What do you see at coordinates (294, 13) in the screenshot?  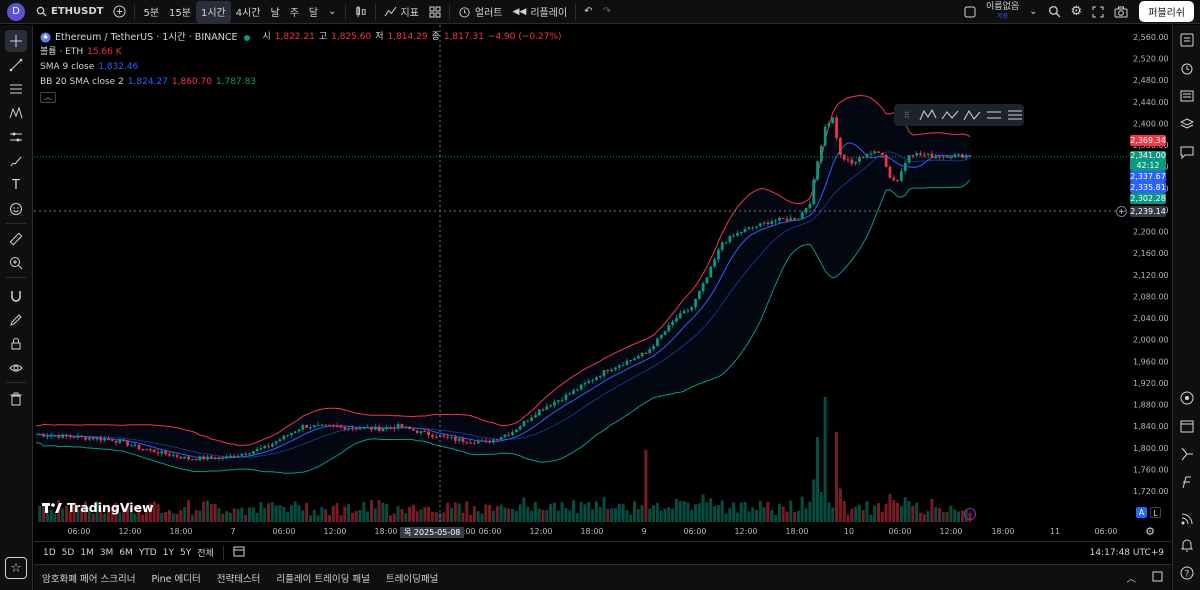 I see `interval-week: 주` at bounding box center [294, 13].